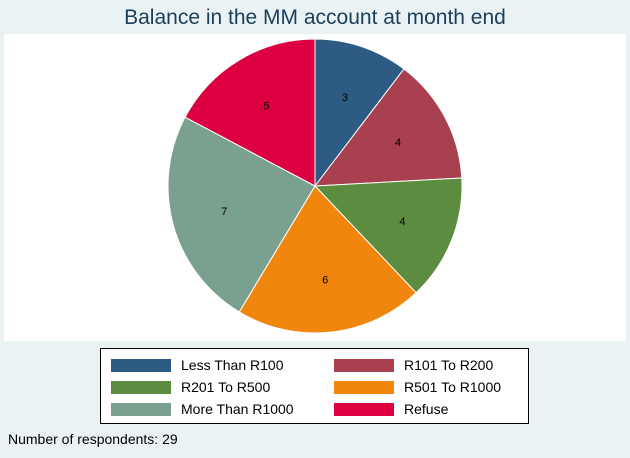 The width and height of the screenshot is (630, 458). I want to click on legend-label: R501 To R1000, so click(453, 387).